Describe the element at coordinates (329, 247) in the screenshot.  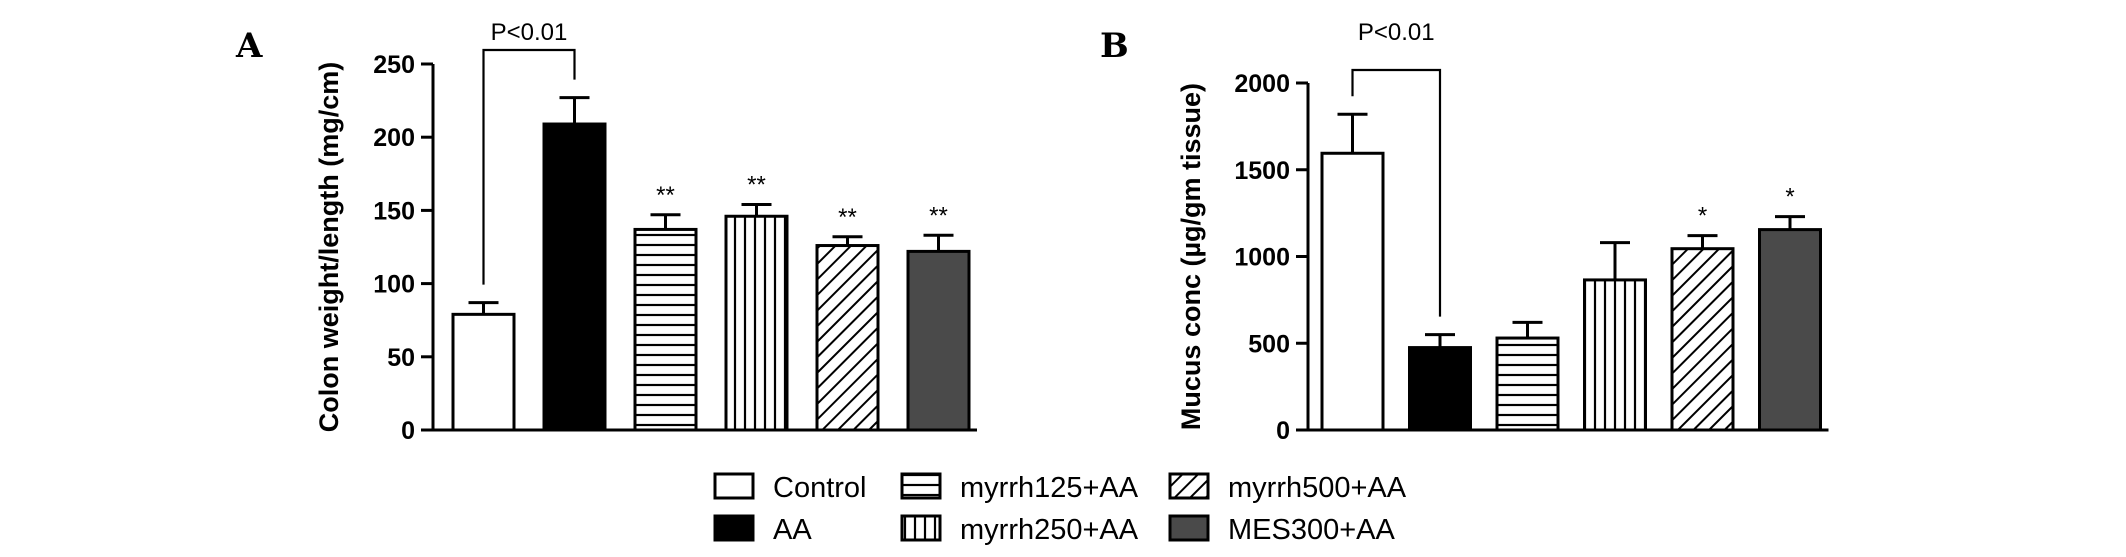
I see `y-axis-label: Colon weight/length (mg/cm)` at that location.